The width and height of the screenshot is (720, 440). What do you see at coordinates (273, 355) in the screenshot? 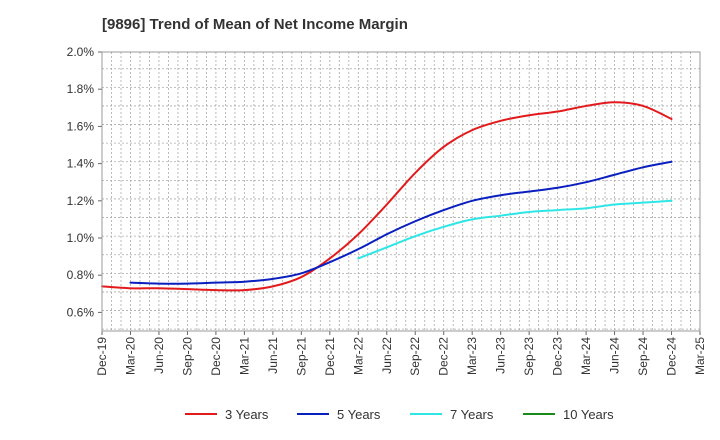
I see `x-tick-label: Jun-21` at bounding box center [273, 355].